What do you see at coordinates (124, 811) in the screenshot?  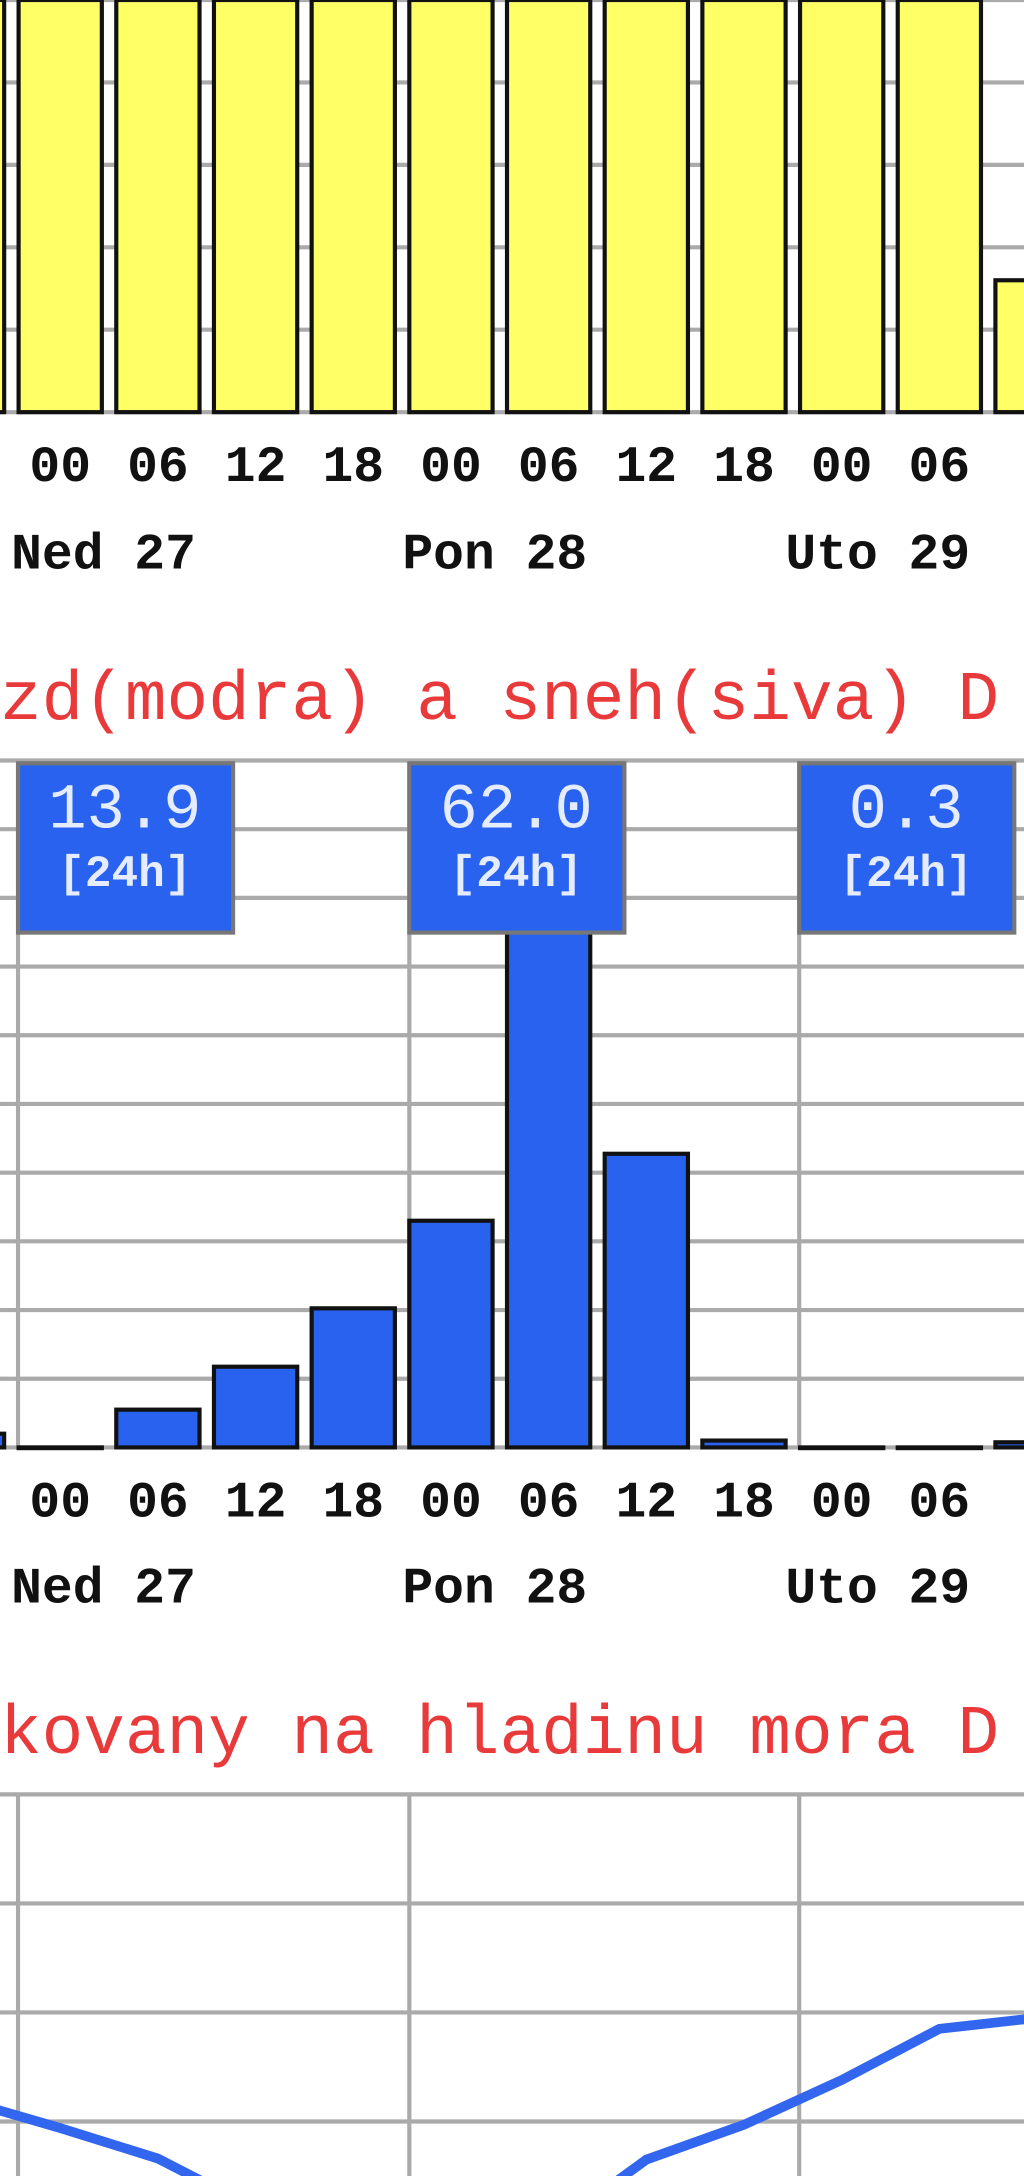 I see `total-value: 13.9` at bounding box center [124, 811].